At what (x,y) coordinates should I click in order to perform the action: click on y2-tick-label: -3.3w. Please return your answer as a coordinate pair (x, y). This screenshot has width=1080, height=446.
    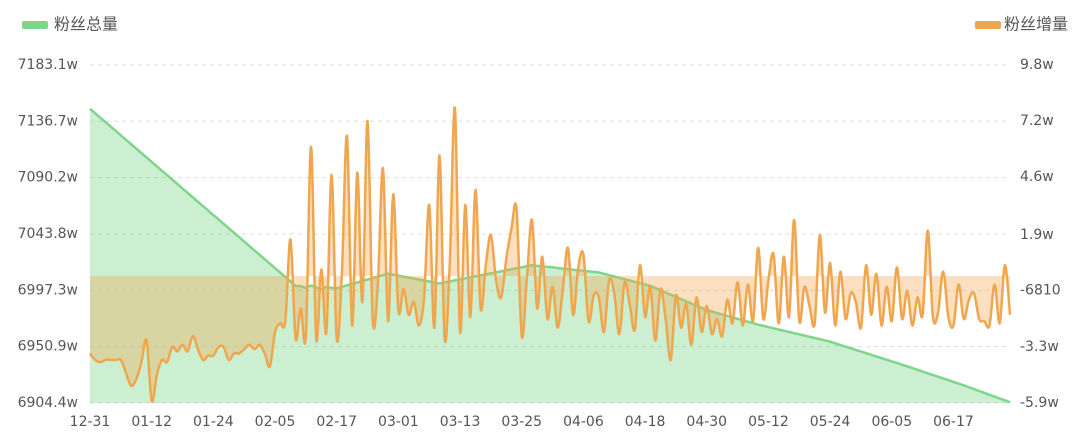
    Looking at the image, I should click on (1039, 347).